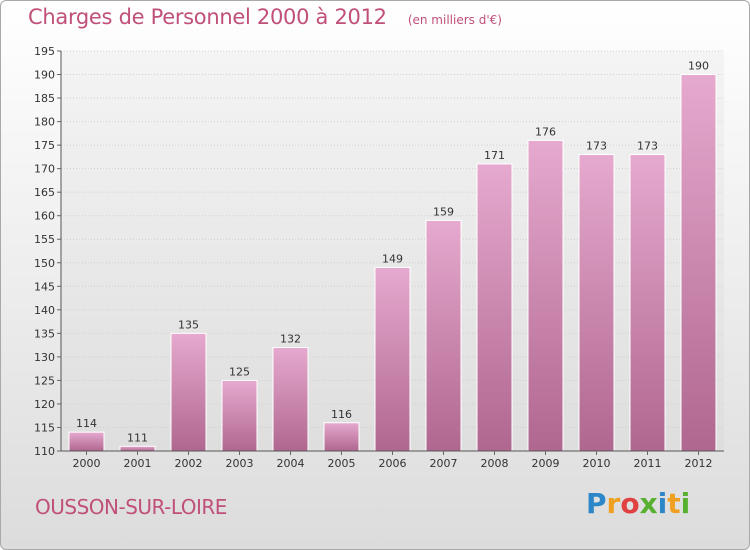  I want to click on y-tick-label: 165, so click(44, 192).